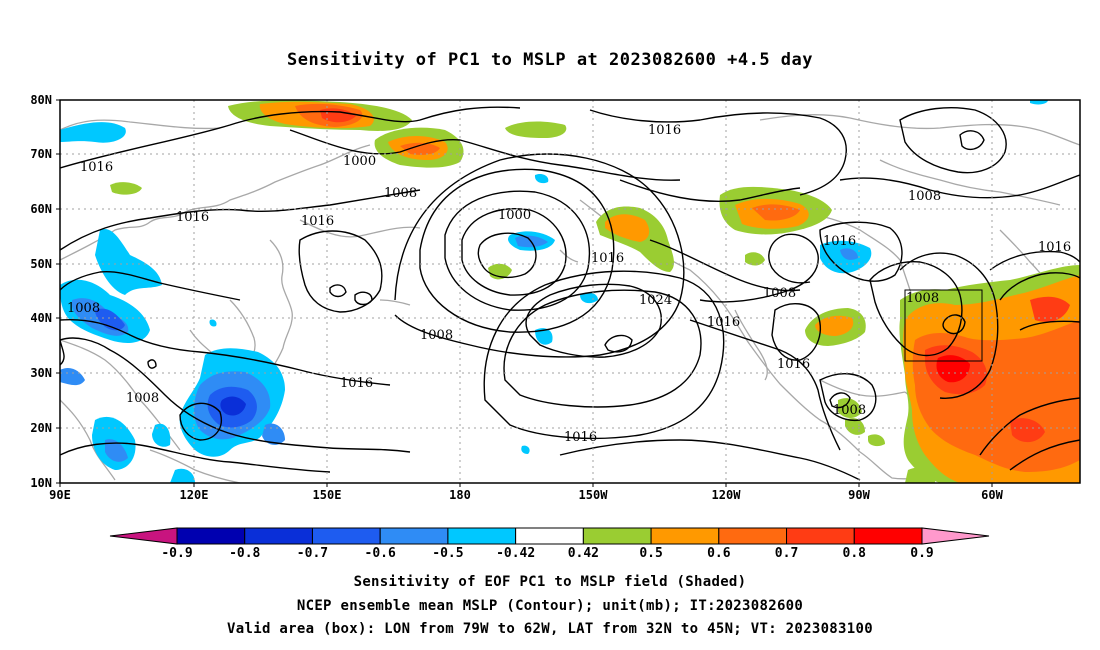 This screenshot has width=1100, height=650. What do you see at coordinates (727, 495) in the screenshot?
I see `lon-label: 120W` at bounding box center [727, 495].